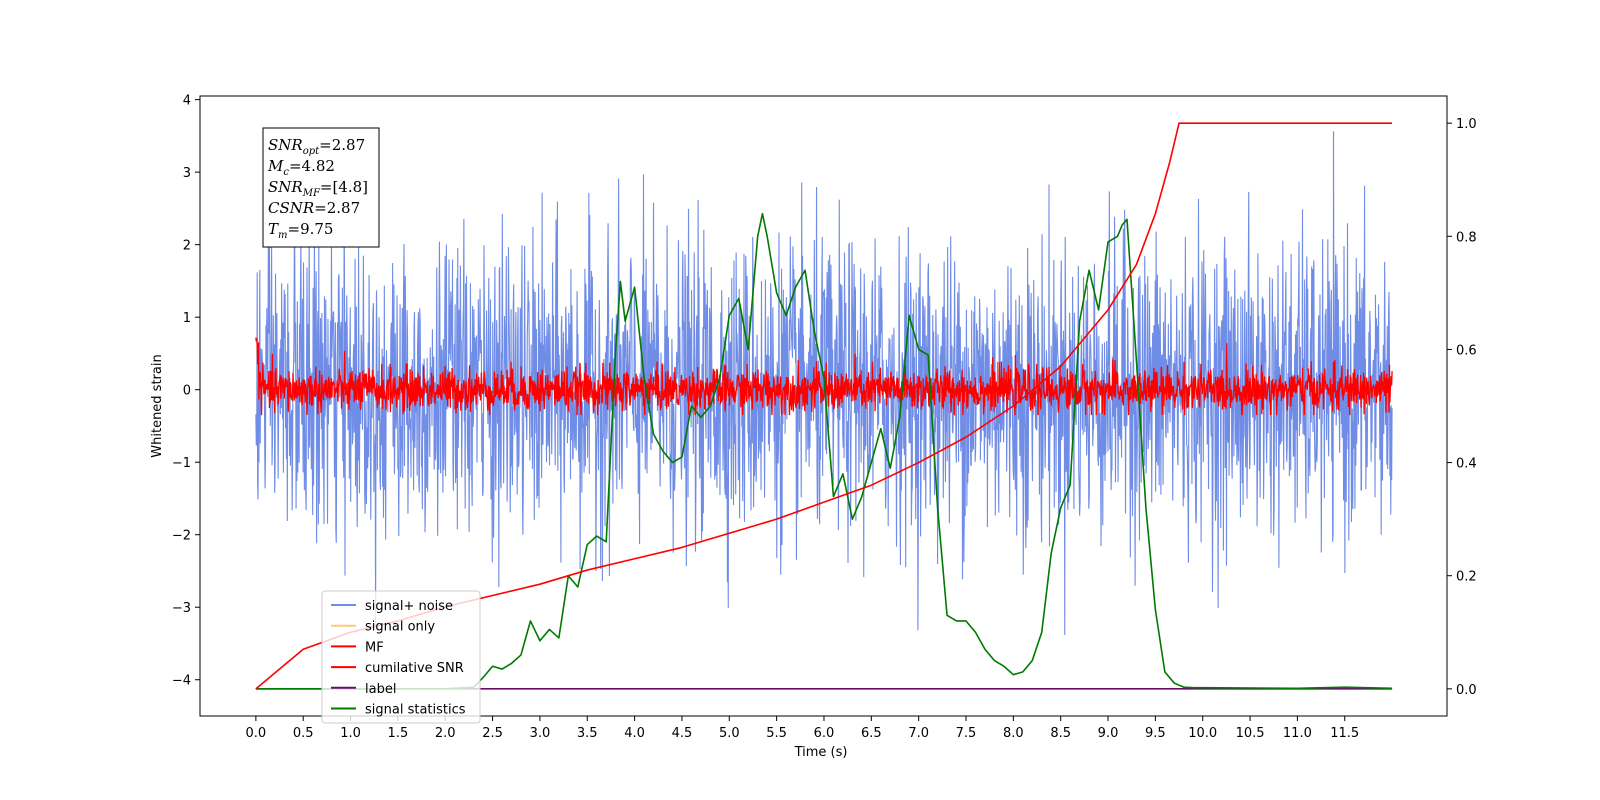 Image resolution: width=1600 pixels, height=800 pixels. I want to click on x-tick-label: 0.0, so click(256, 733).